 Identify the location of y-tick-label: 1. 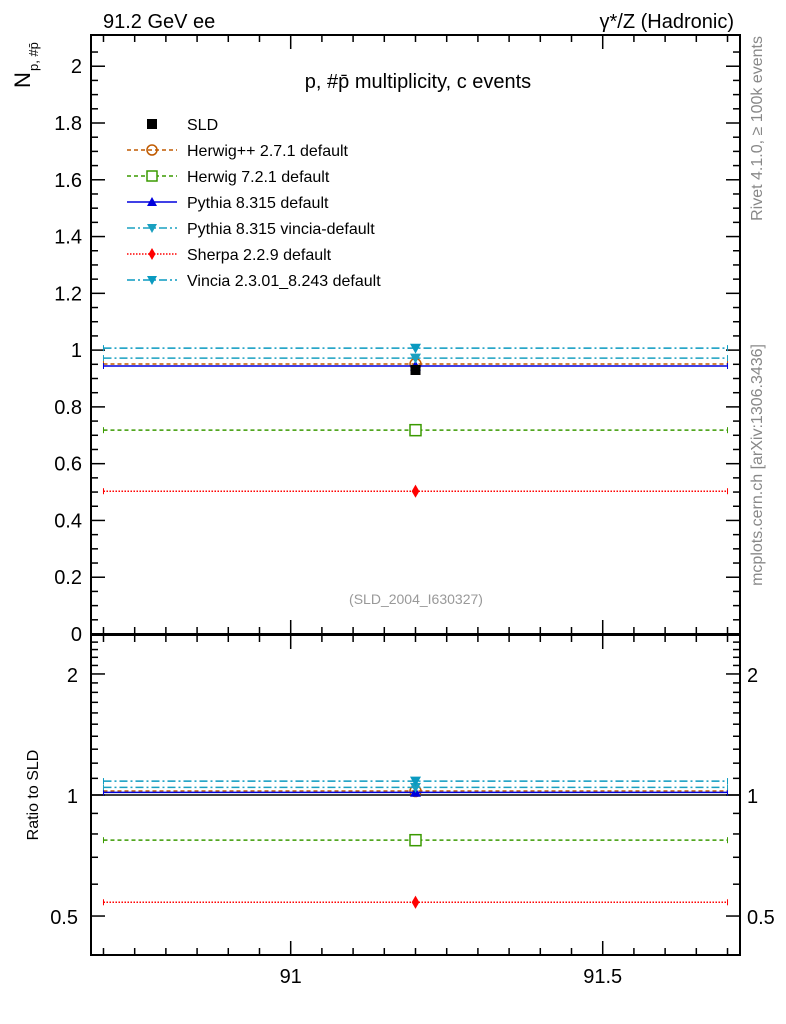
(76, 351).